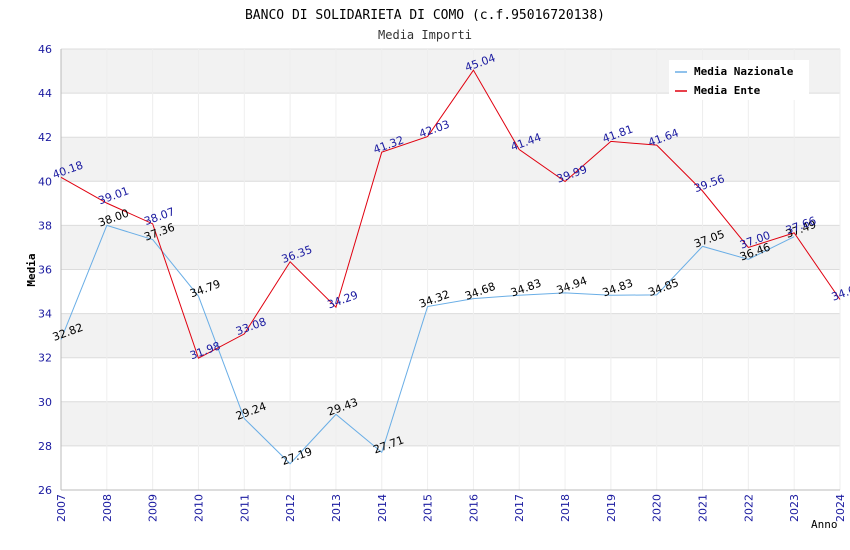  Describe the element at coordinates (480, 291) in the screenshot. I see `data-label-0: 34.68` at that location.